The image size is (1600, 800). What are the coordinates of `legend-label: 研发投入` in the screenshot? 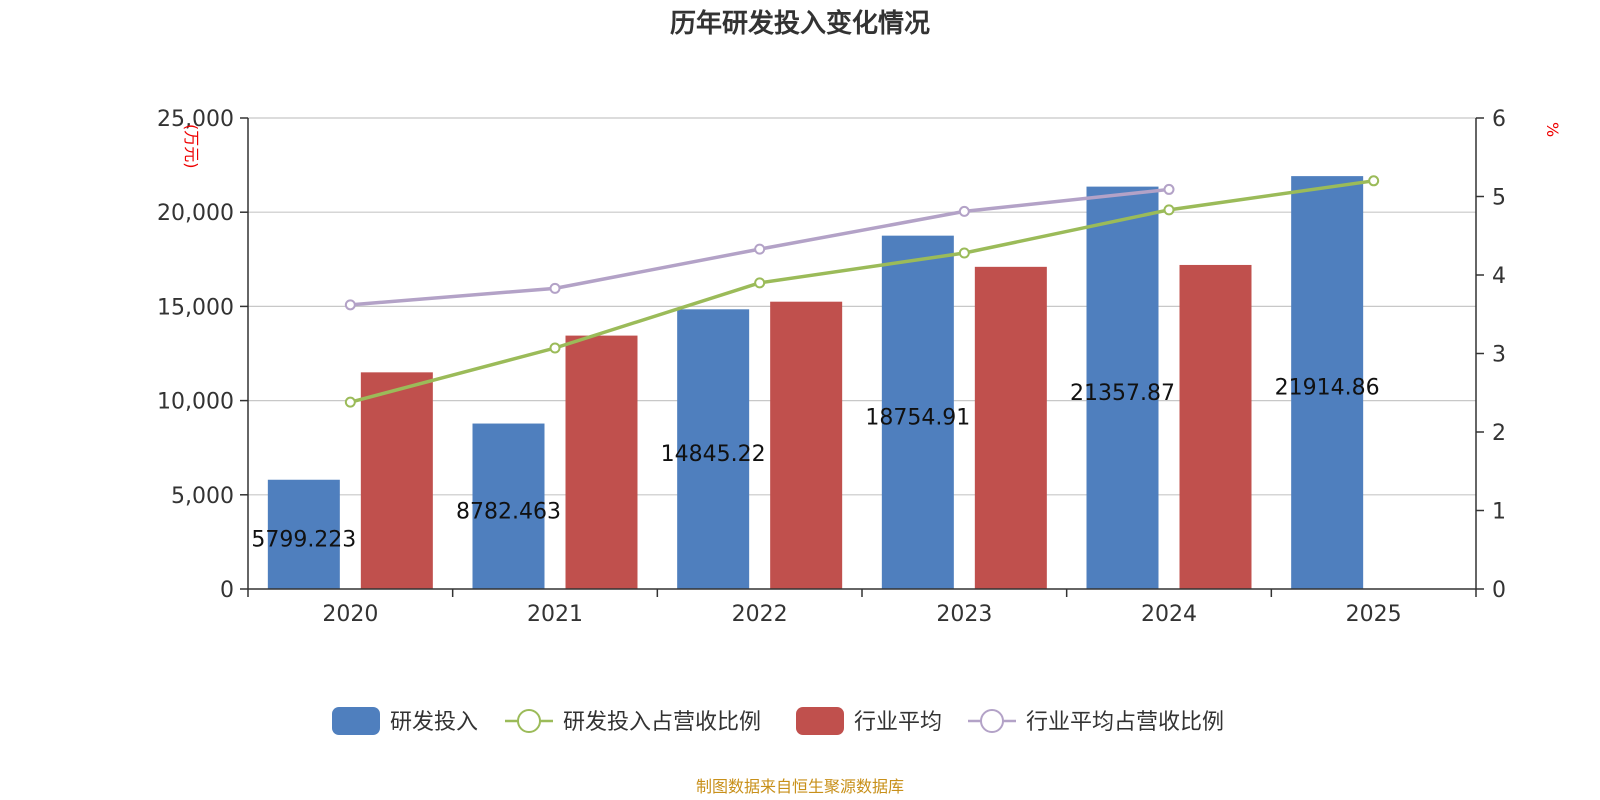 It's located at (434, 722).